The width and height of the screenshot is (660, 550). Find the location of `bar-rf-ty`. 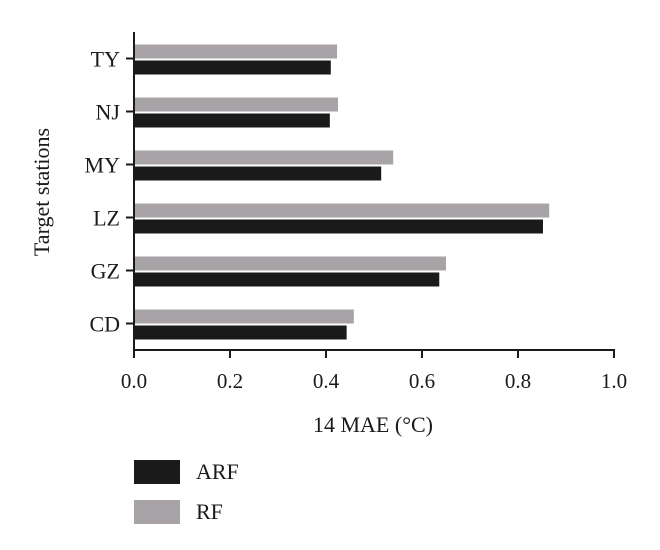

bar-rf-ty is located at coordinates (236, 51).